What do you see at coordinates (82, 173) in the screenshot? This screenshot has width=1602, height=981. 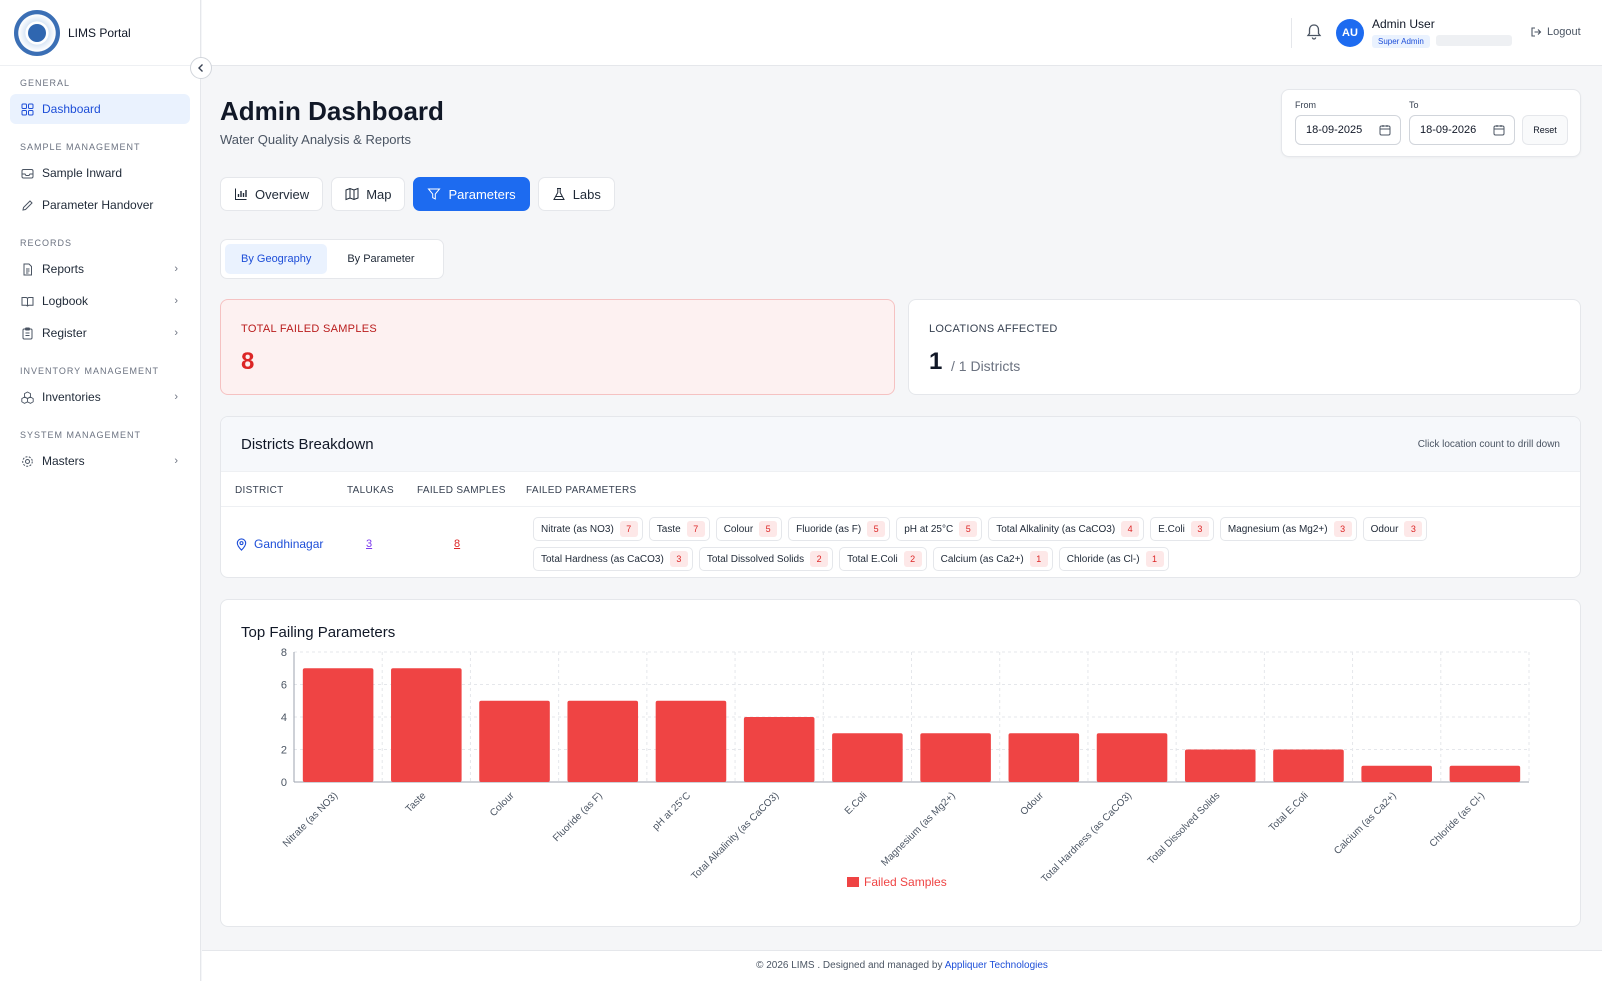 I see `sidebar-item-label: Sample Inward` at bounding box center [82, 173].